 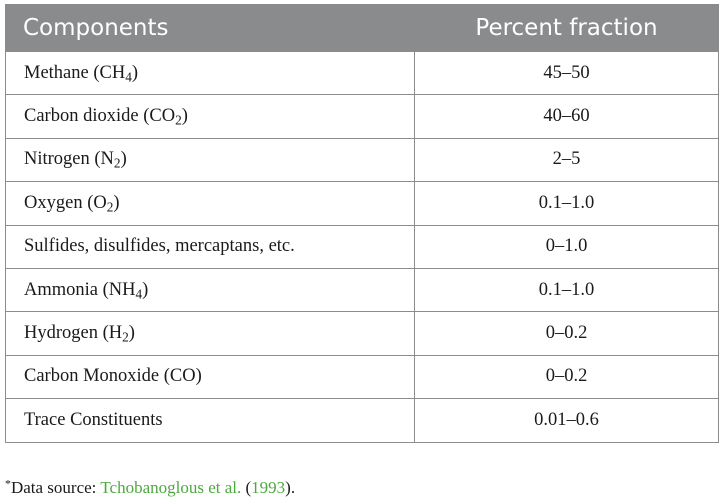 I want to click on component-name: Oxygen (O, so click(x=65, y=202).